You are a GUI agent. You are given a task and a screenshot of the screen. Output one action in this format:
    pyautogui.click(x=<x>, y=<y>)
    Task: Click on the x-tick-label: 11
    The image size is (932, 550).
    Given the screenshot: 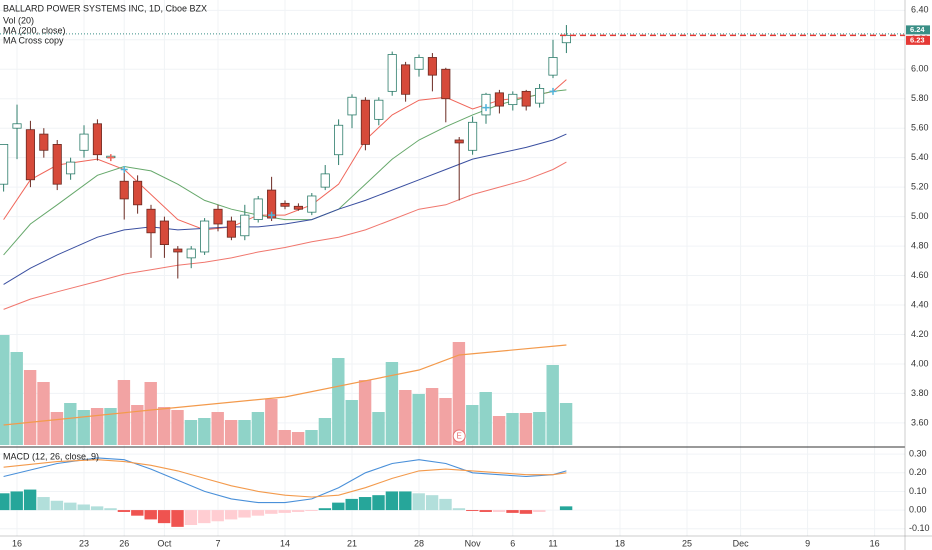 What is the action you would take?
    pyautogui.click(x=552, y=543)
    